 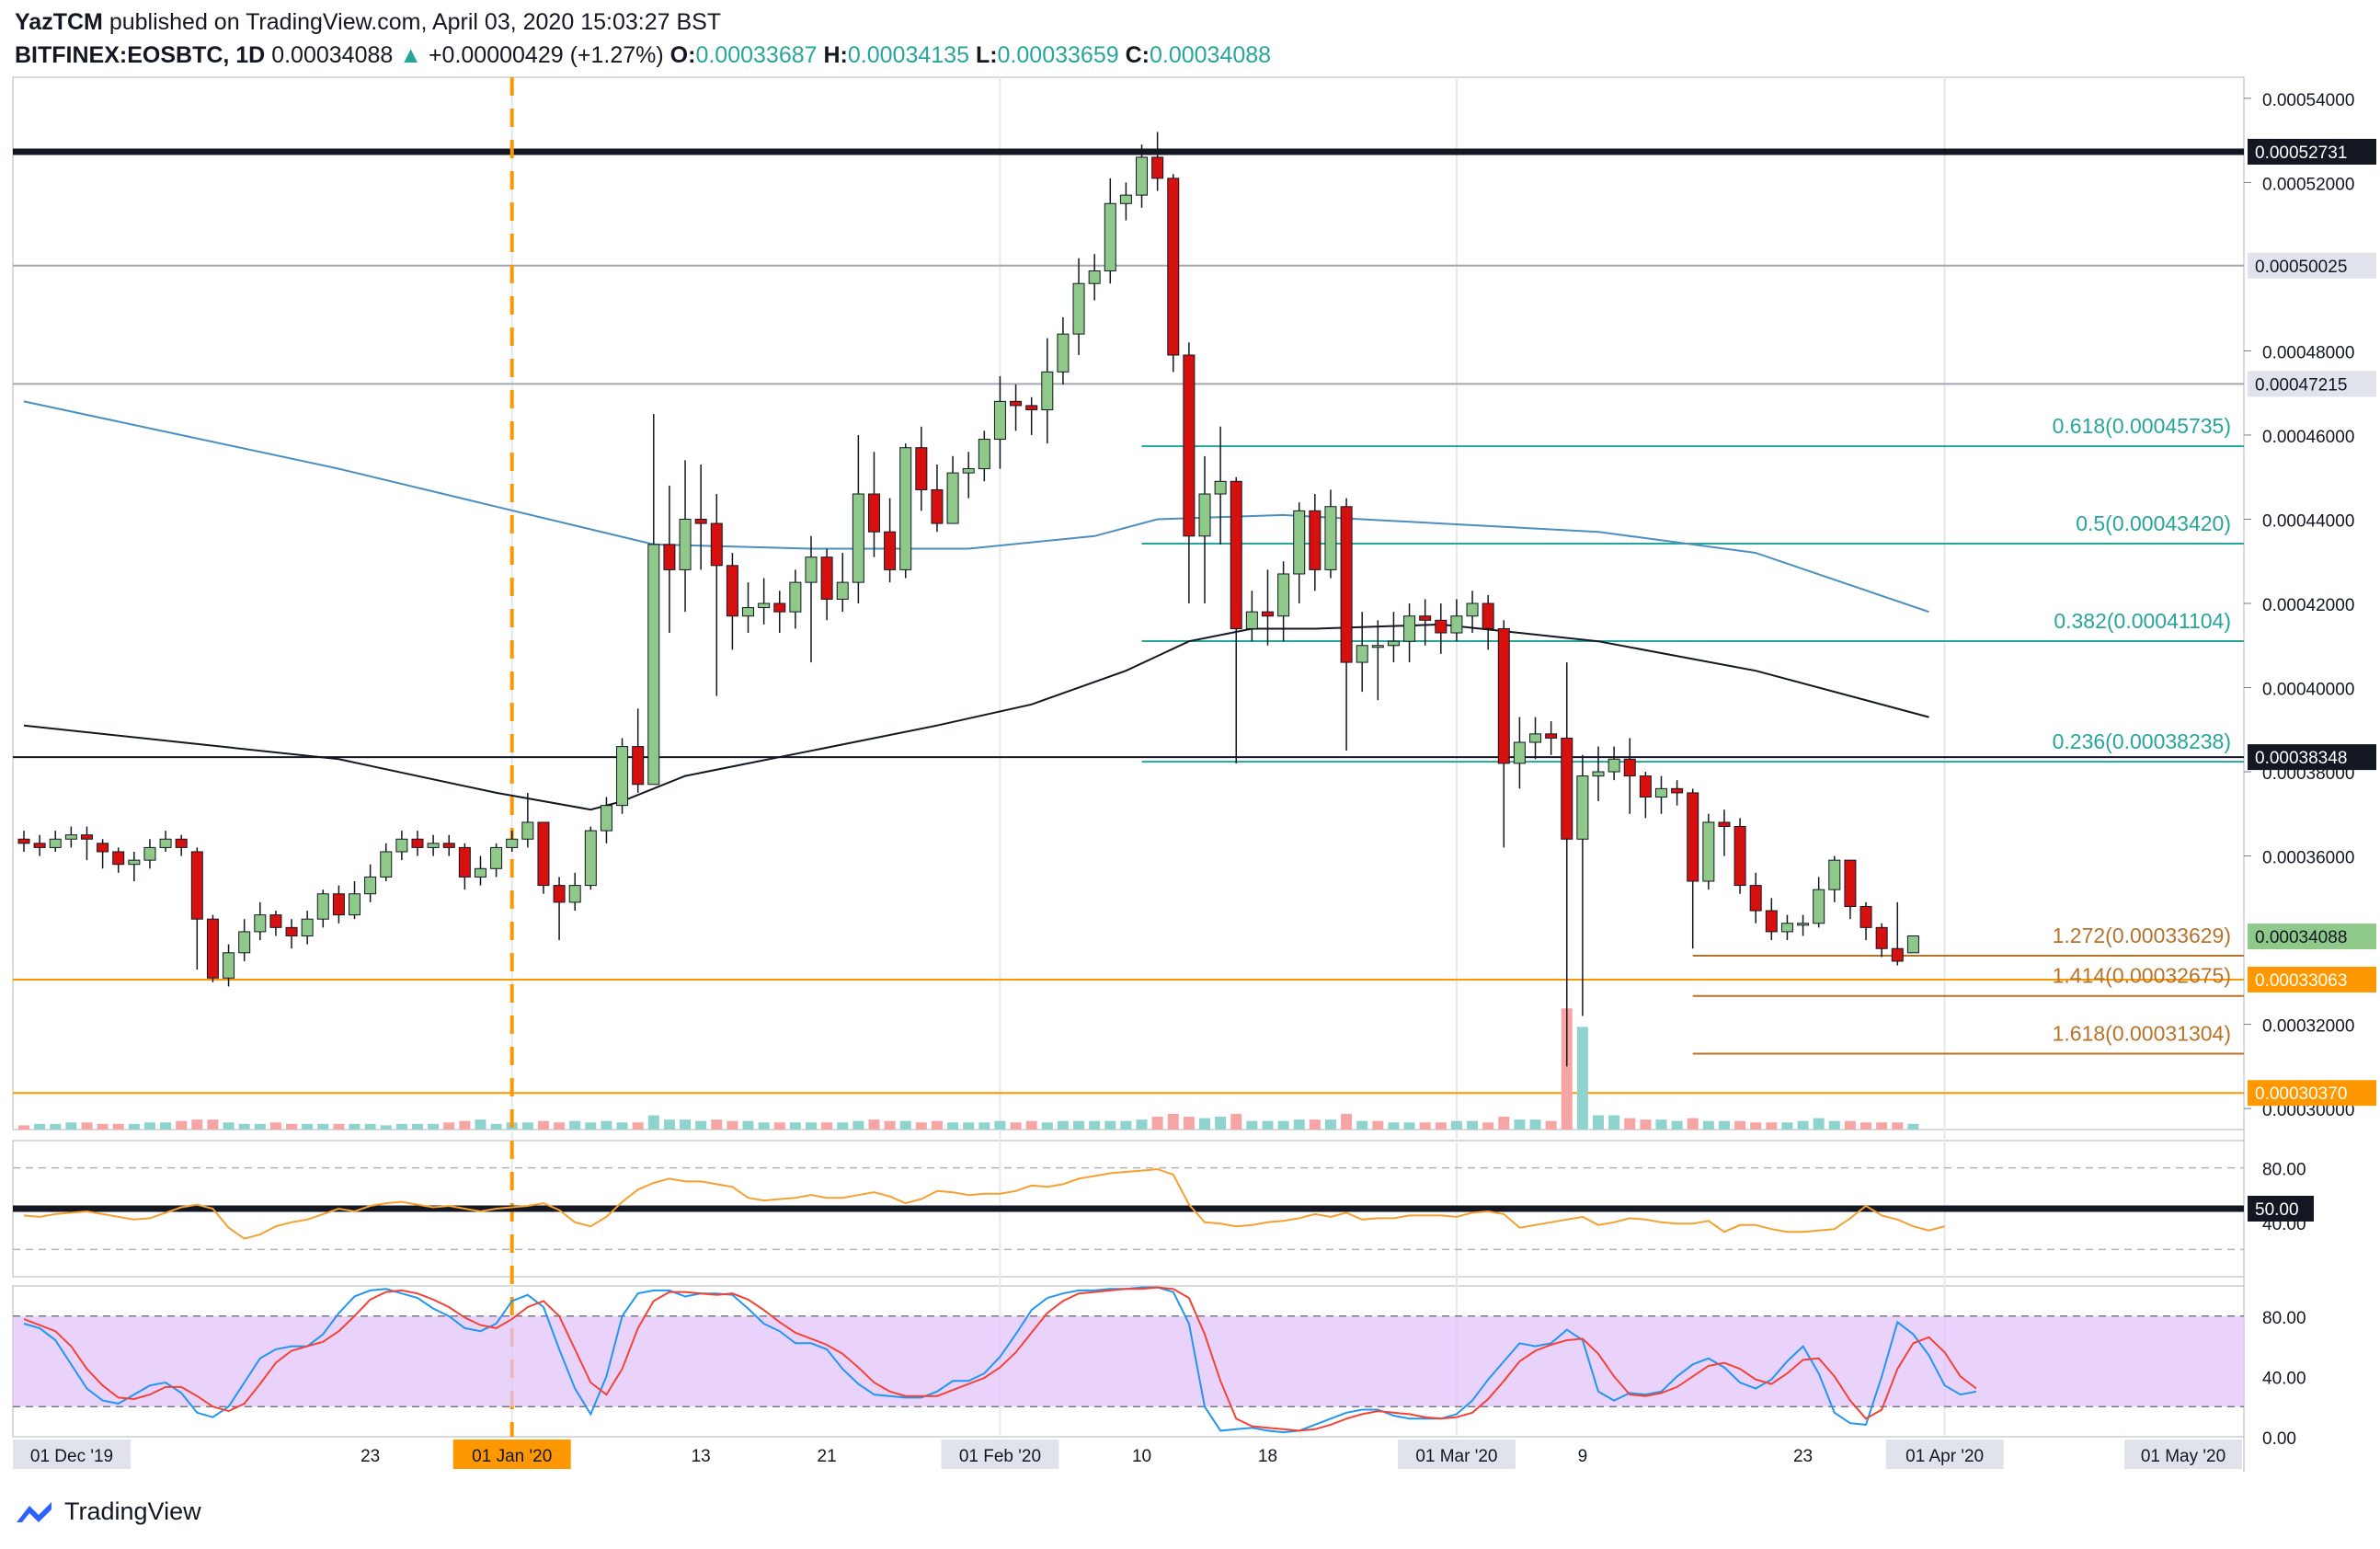 I want to click on stoch-d-line, so click(x=1000, y=1359).